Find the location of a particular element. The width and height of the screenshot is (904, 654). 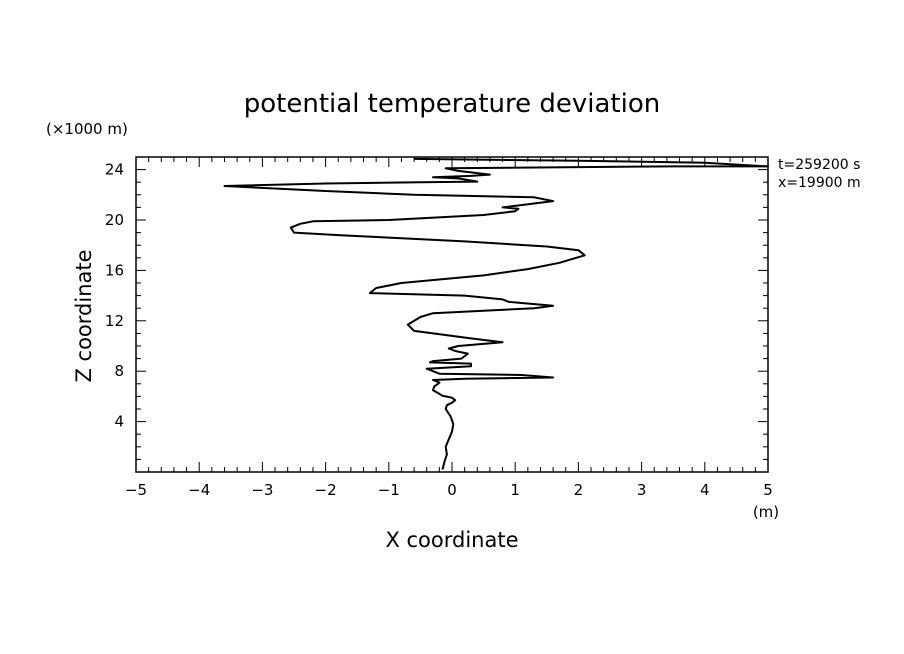

annotation-time: t=259200 s is located at coordinates (819, 165).